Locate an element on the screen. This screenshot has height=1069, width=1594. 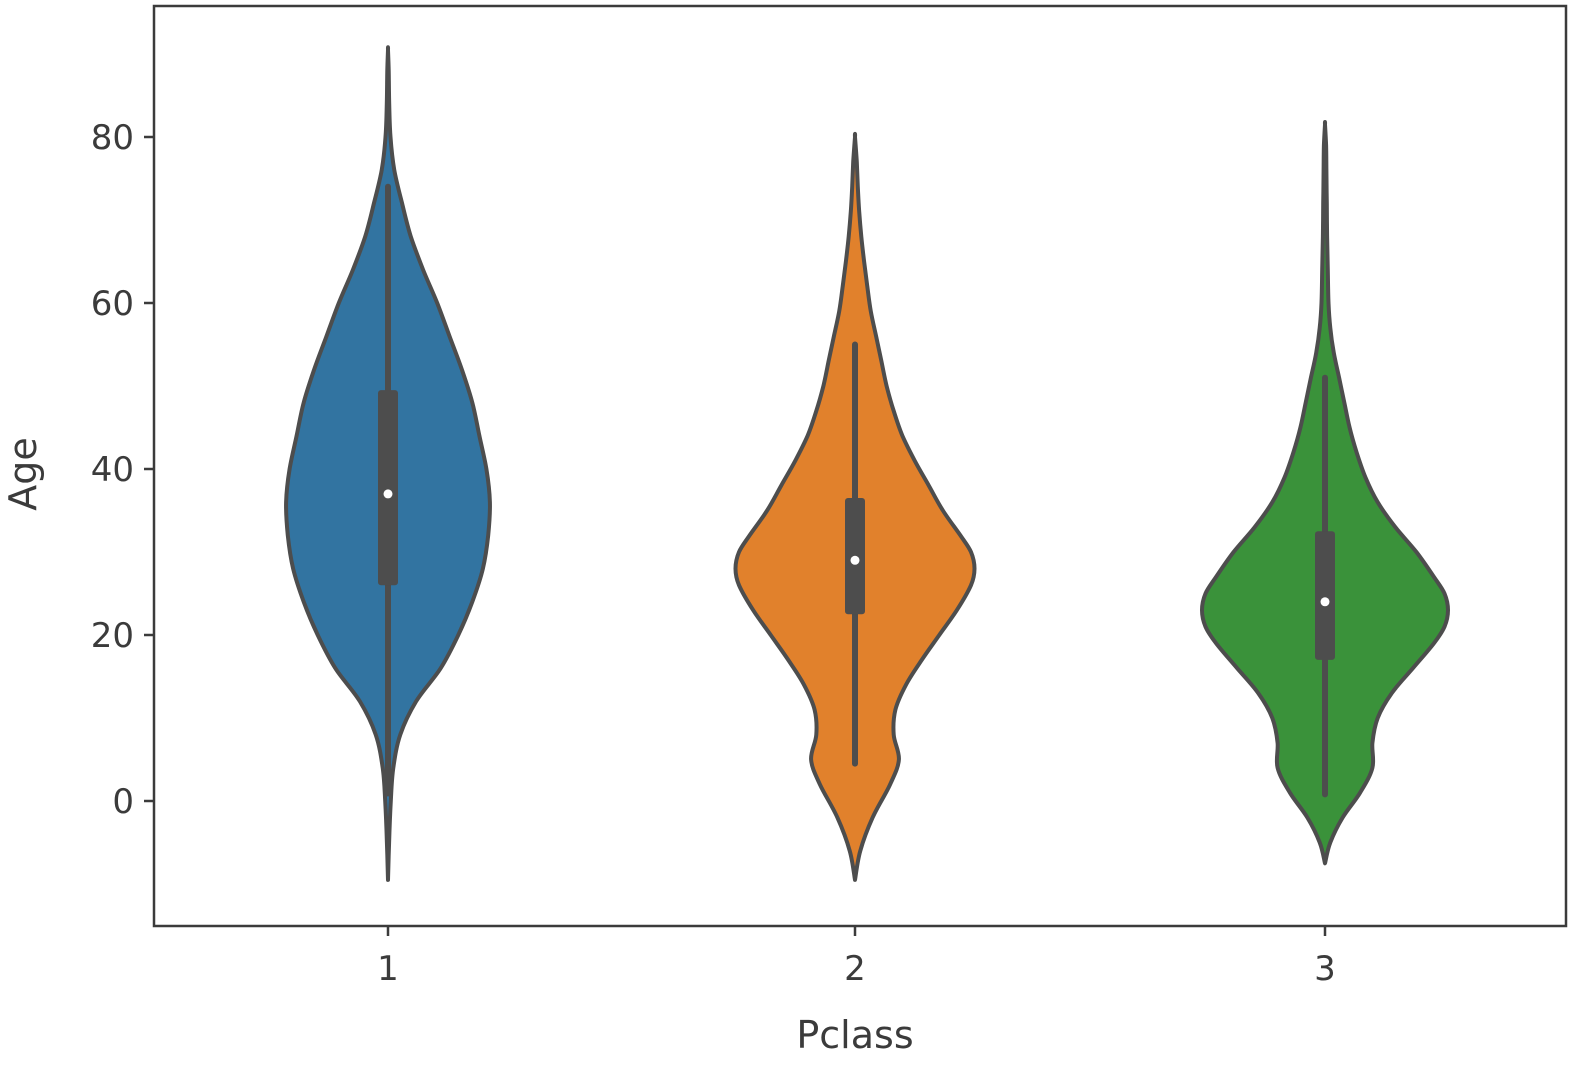
y-tick-label: 60 is located at coordinates (112, 304).